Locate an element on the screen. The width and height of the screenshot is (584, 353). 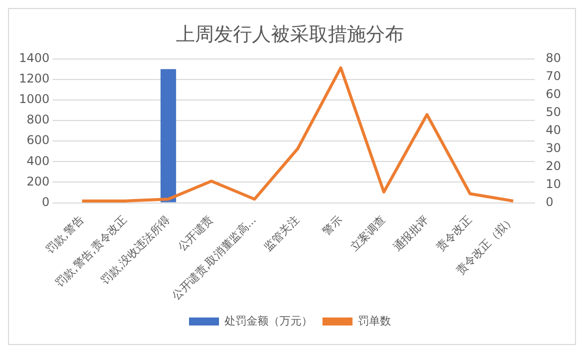
y-tick-label: 400 is located at coordinates (38, 161).